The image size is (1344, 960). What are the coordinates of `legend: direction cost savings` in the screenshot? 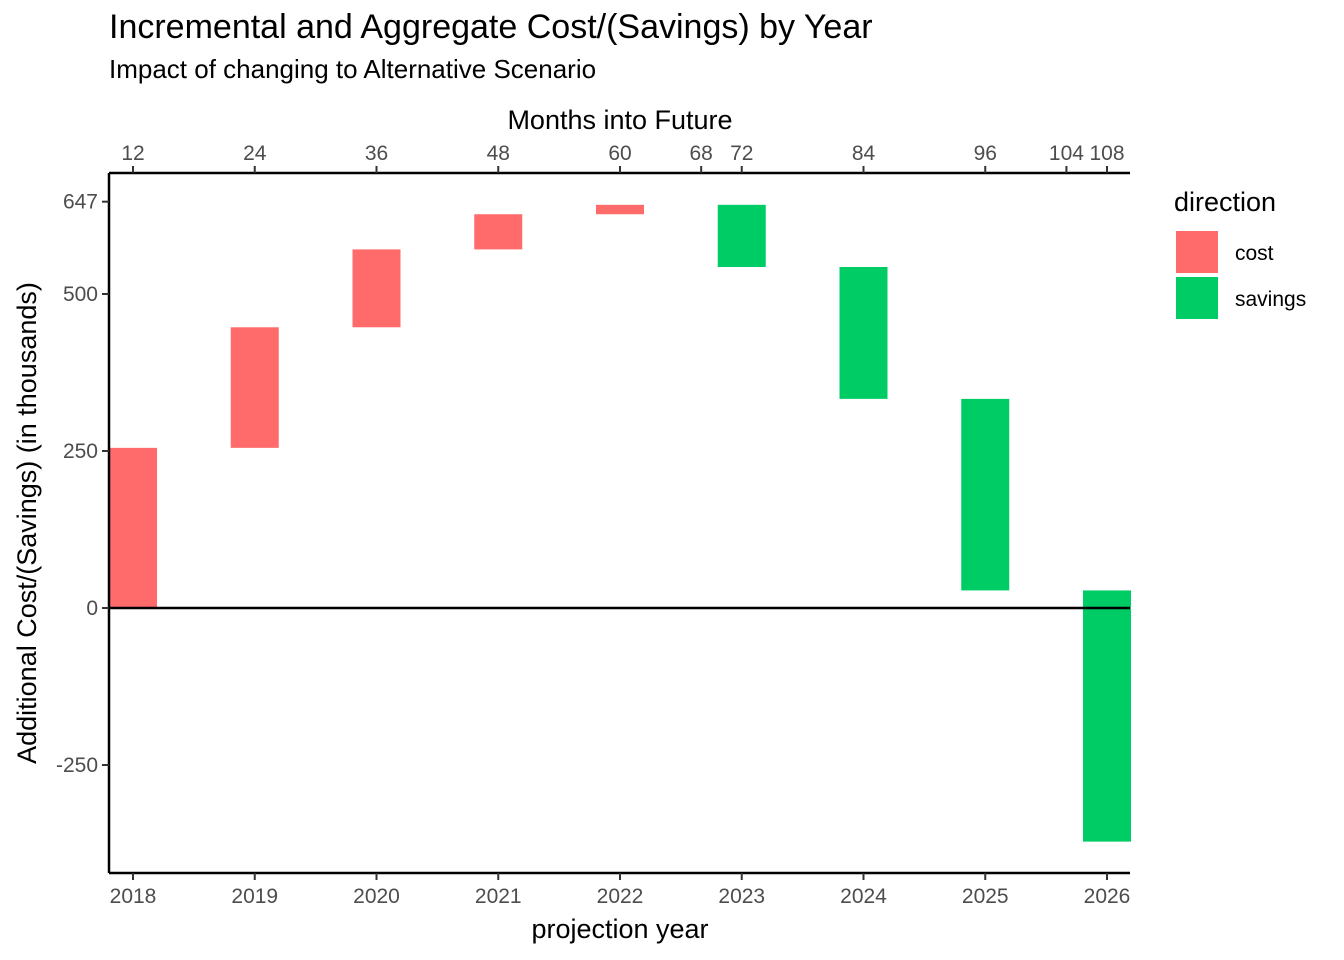 It's located at (1240, 253).